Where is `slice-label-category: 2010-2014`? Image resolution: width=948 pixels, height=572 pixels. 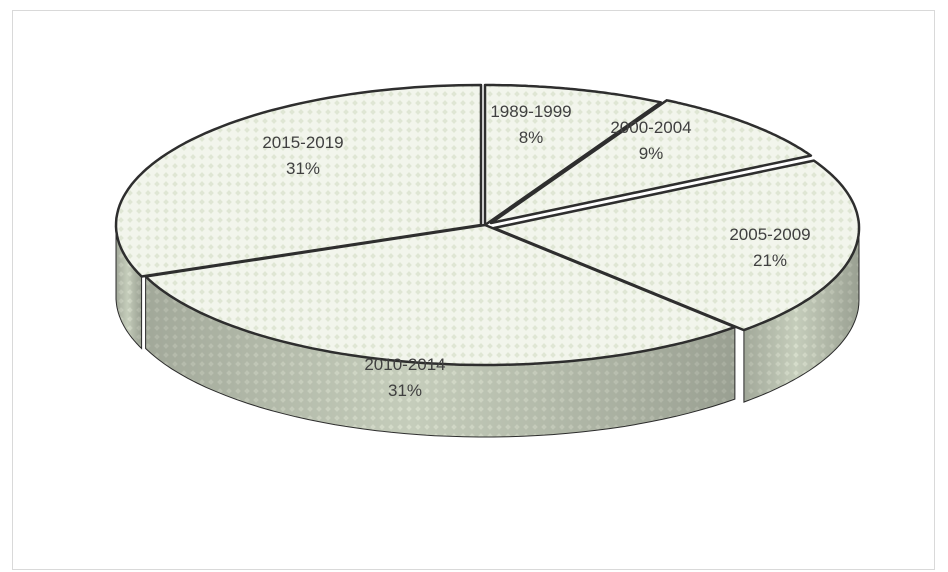
slice-label-category: 2010-2014 is located at coordinates (404, 364).